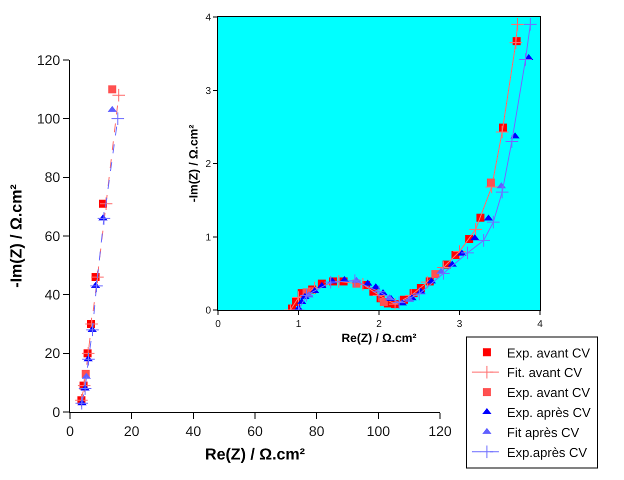 The image size is (624, 480). What do you see at coordinates (48, 60) in the screenshot?
I see `y-tick-label: 120` at bounding box center [48, 60].